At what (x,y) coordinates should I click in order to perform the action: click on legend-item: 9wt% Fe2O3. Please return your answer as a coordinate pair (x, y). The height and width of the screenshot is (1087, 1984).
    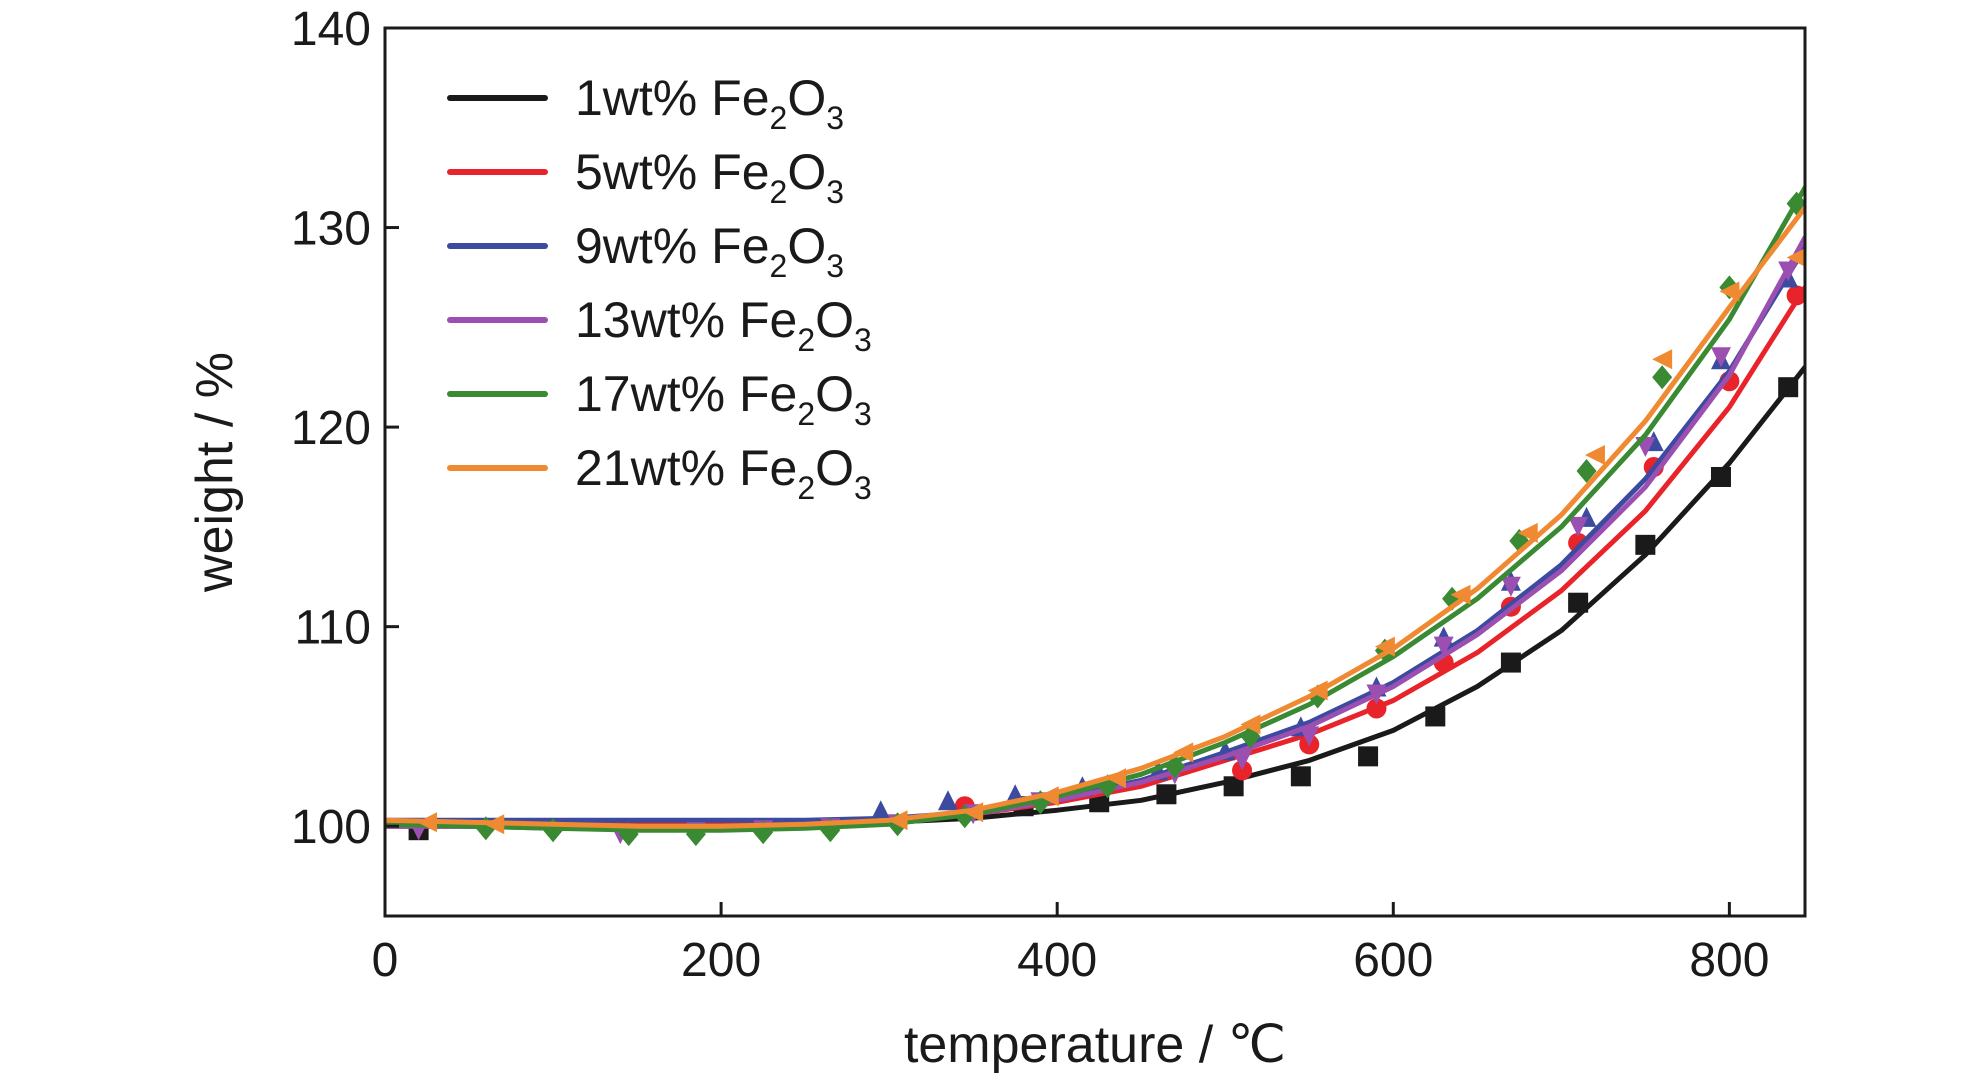
    Looking at the image, I should click on (645, 251).